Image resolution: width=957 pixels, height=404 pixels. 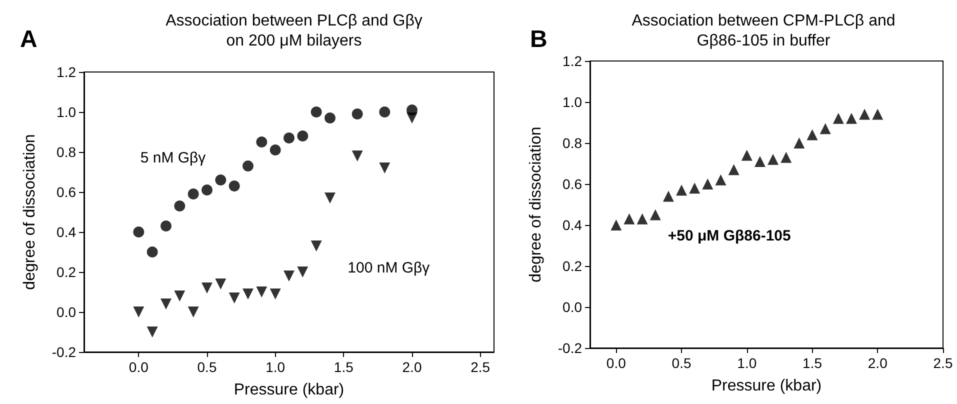 What do you see at coordinates (539, 40) in the screenshot?
I see `text: B` at bounding box center [539, 40].